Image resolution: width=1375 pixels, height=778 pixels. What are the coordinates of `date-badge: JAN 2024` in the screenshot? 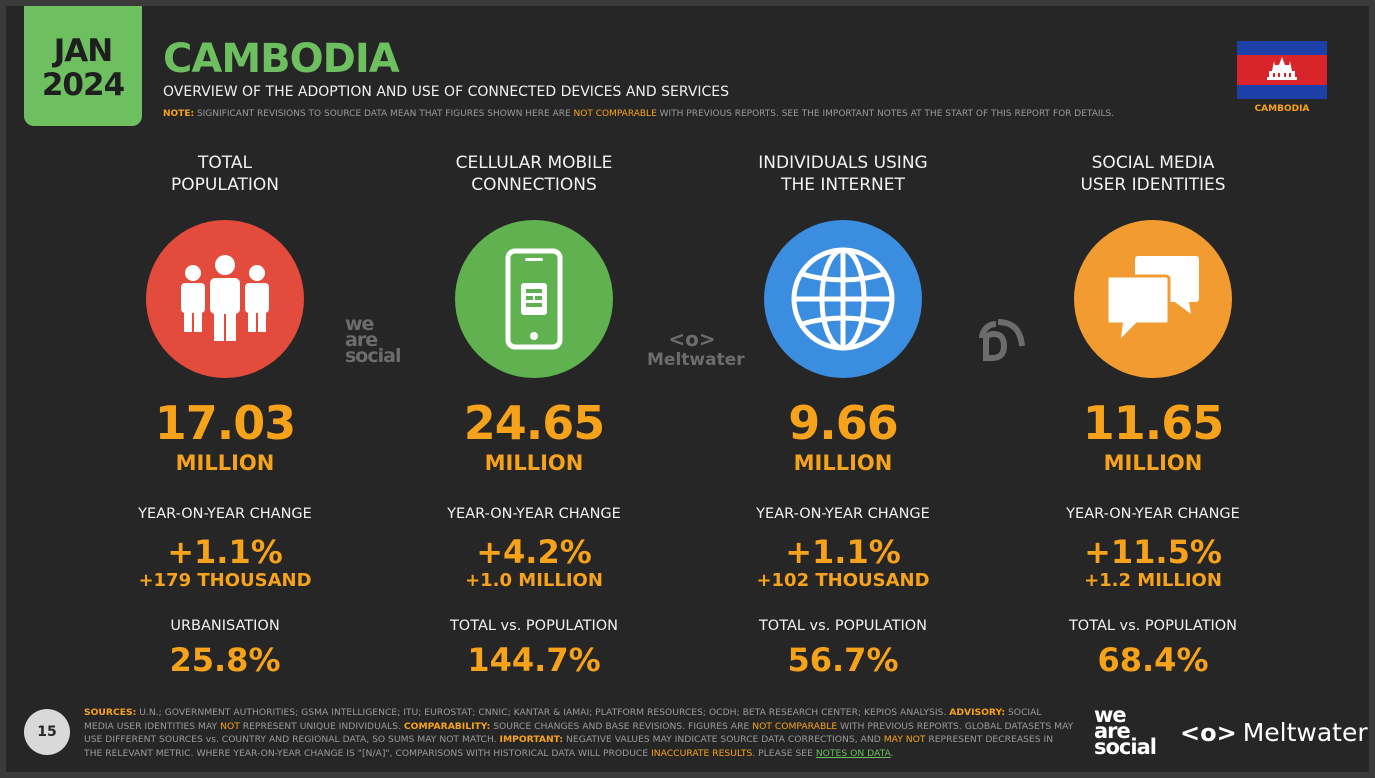 It's located at (83, 66).